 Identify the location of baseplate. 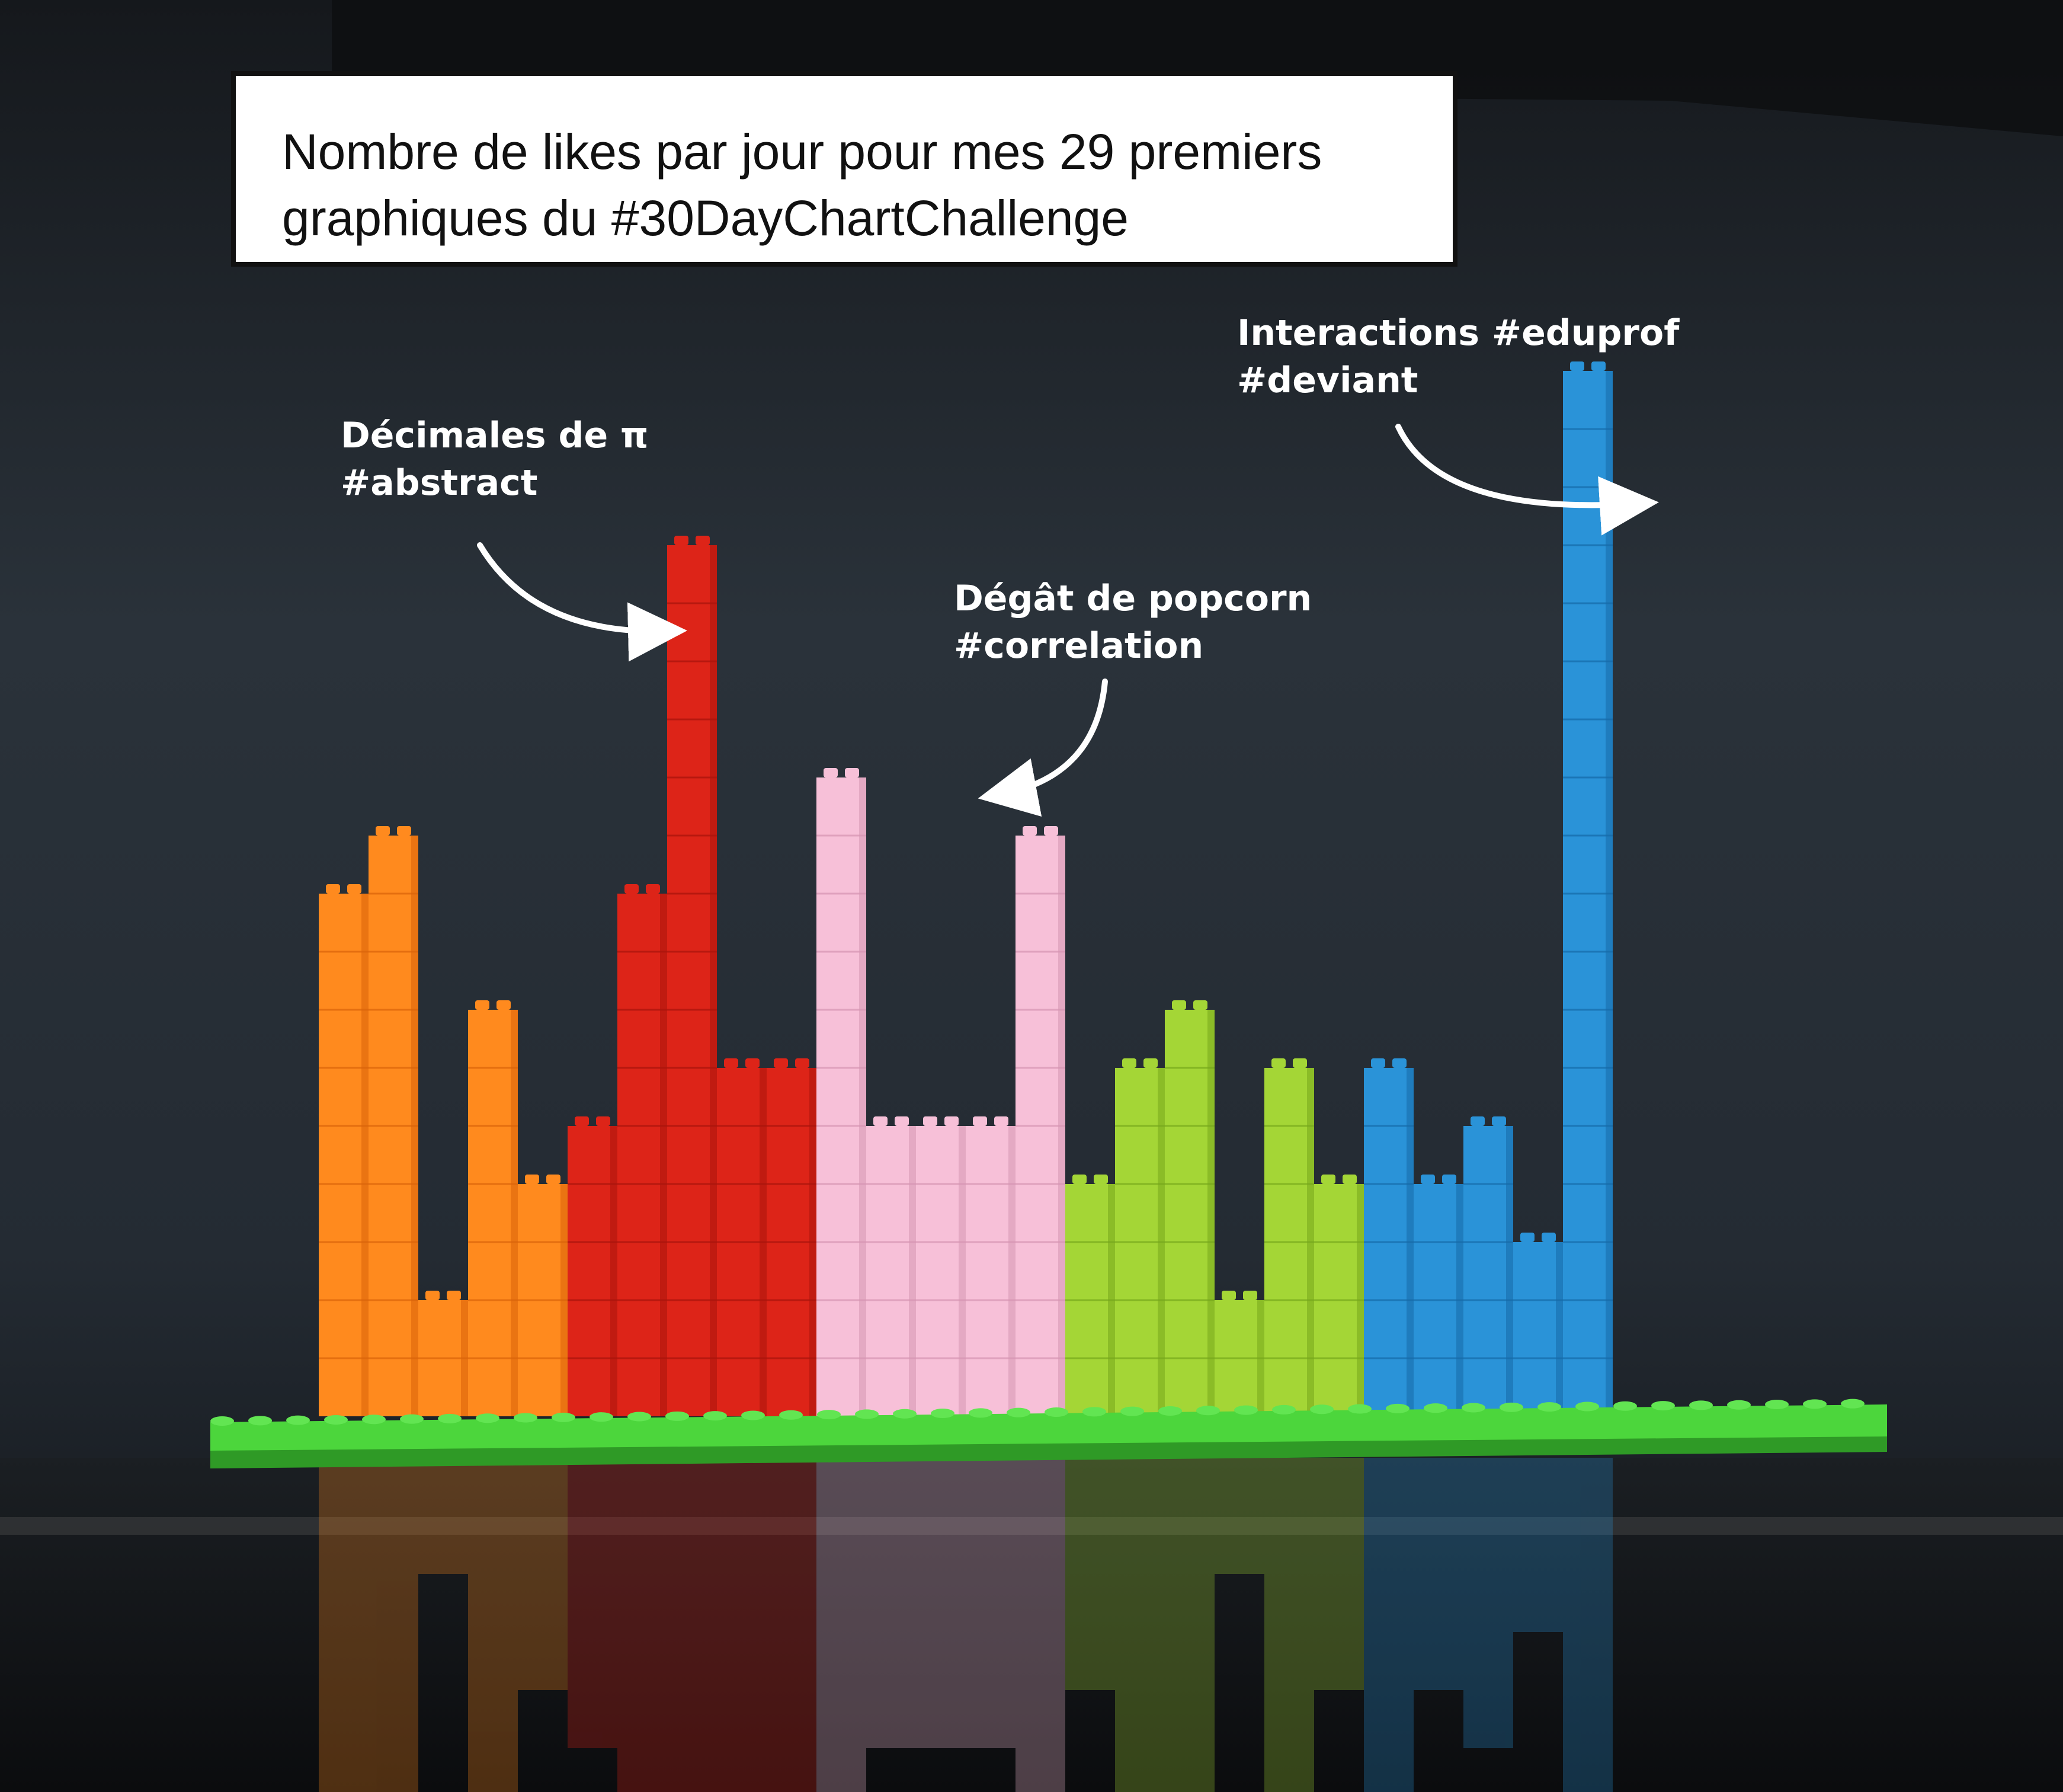
(1048, 1433).